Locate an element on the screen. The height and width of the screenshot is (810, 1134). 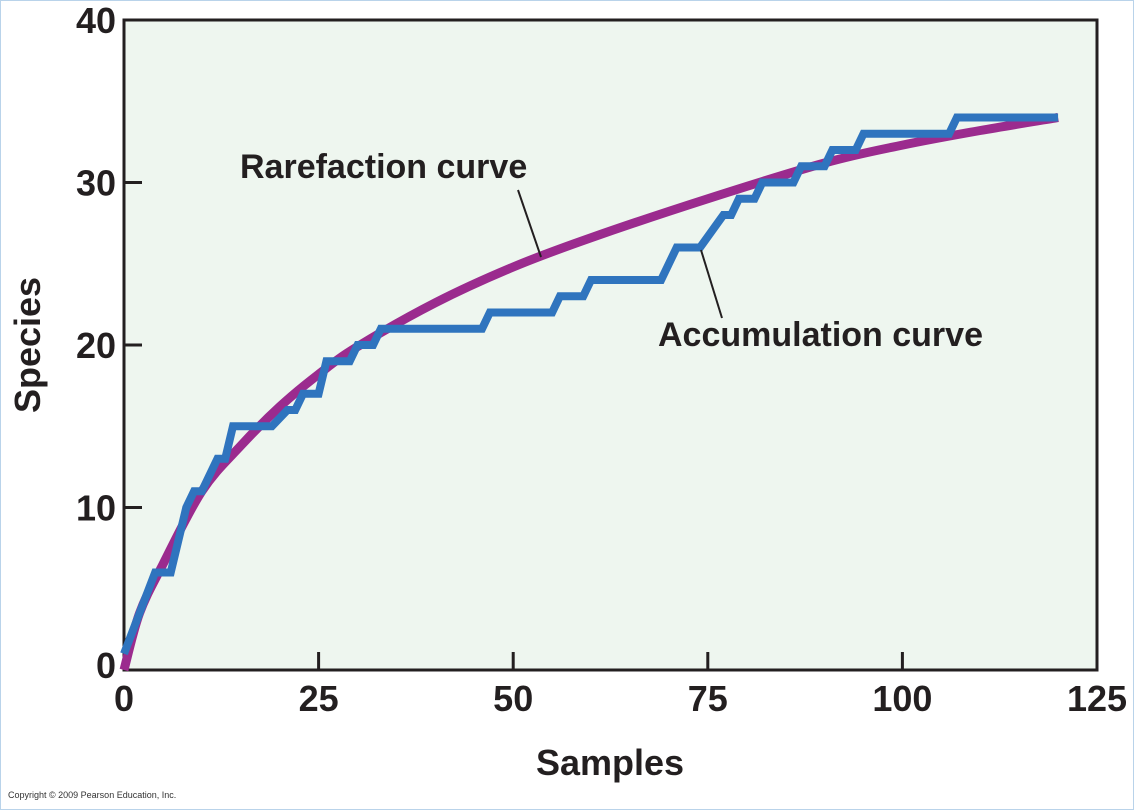
y-tick-label: 40 is located at coordinates (96, 20).